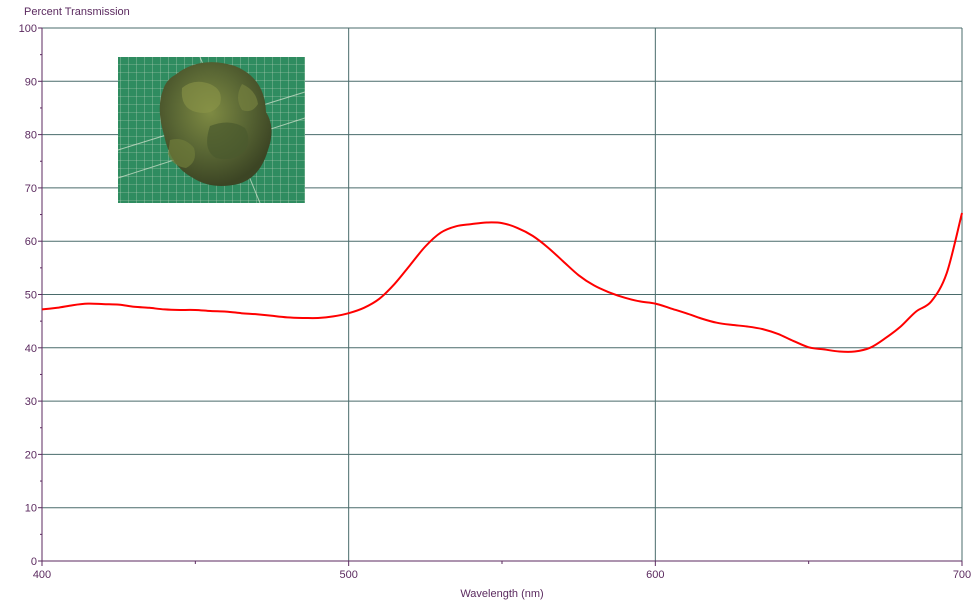  Describe the element at coordinates (501, 594) in the screenshot. I see `x-axis-label: Wavelength (nm)` at that location.